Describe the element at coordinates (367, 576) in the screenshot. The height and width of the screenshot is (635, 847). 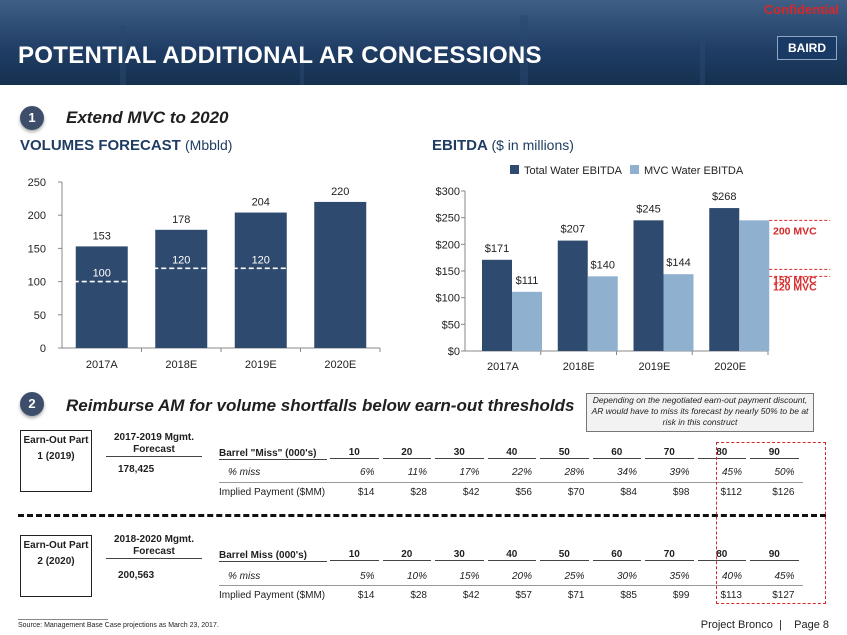
I see `miss-percent-cell: 5%` at that location.